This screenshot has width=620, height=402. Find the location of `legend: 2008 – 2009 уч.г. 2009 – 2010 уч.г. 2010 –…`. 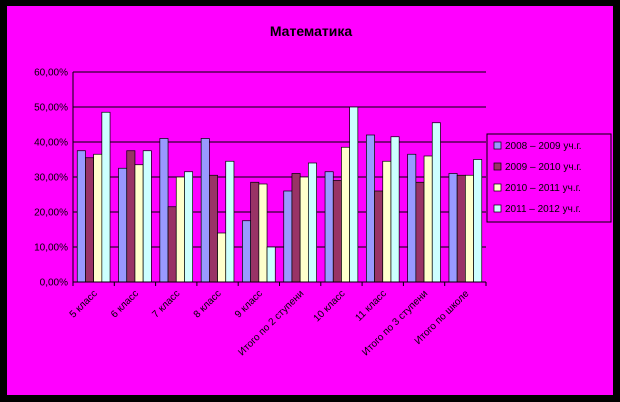

legend: 2008 – 2009 уч.г. 2009 – 2010 уч.г. 2010 –… is located at coordinates (549, 178).